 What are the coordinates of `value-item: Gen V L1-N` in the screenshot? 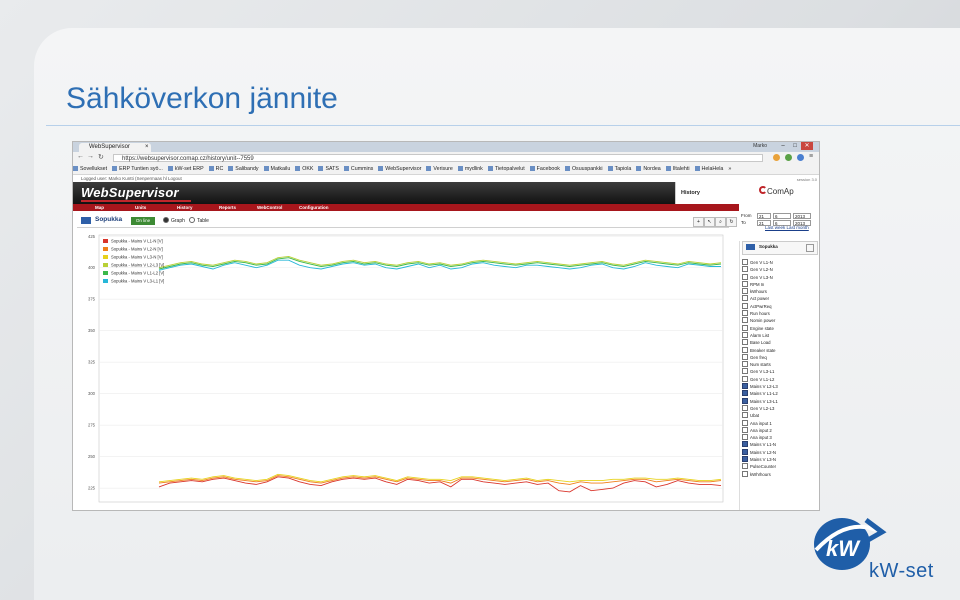 It's located at (780, 262).